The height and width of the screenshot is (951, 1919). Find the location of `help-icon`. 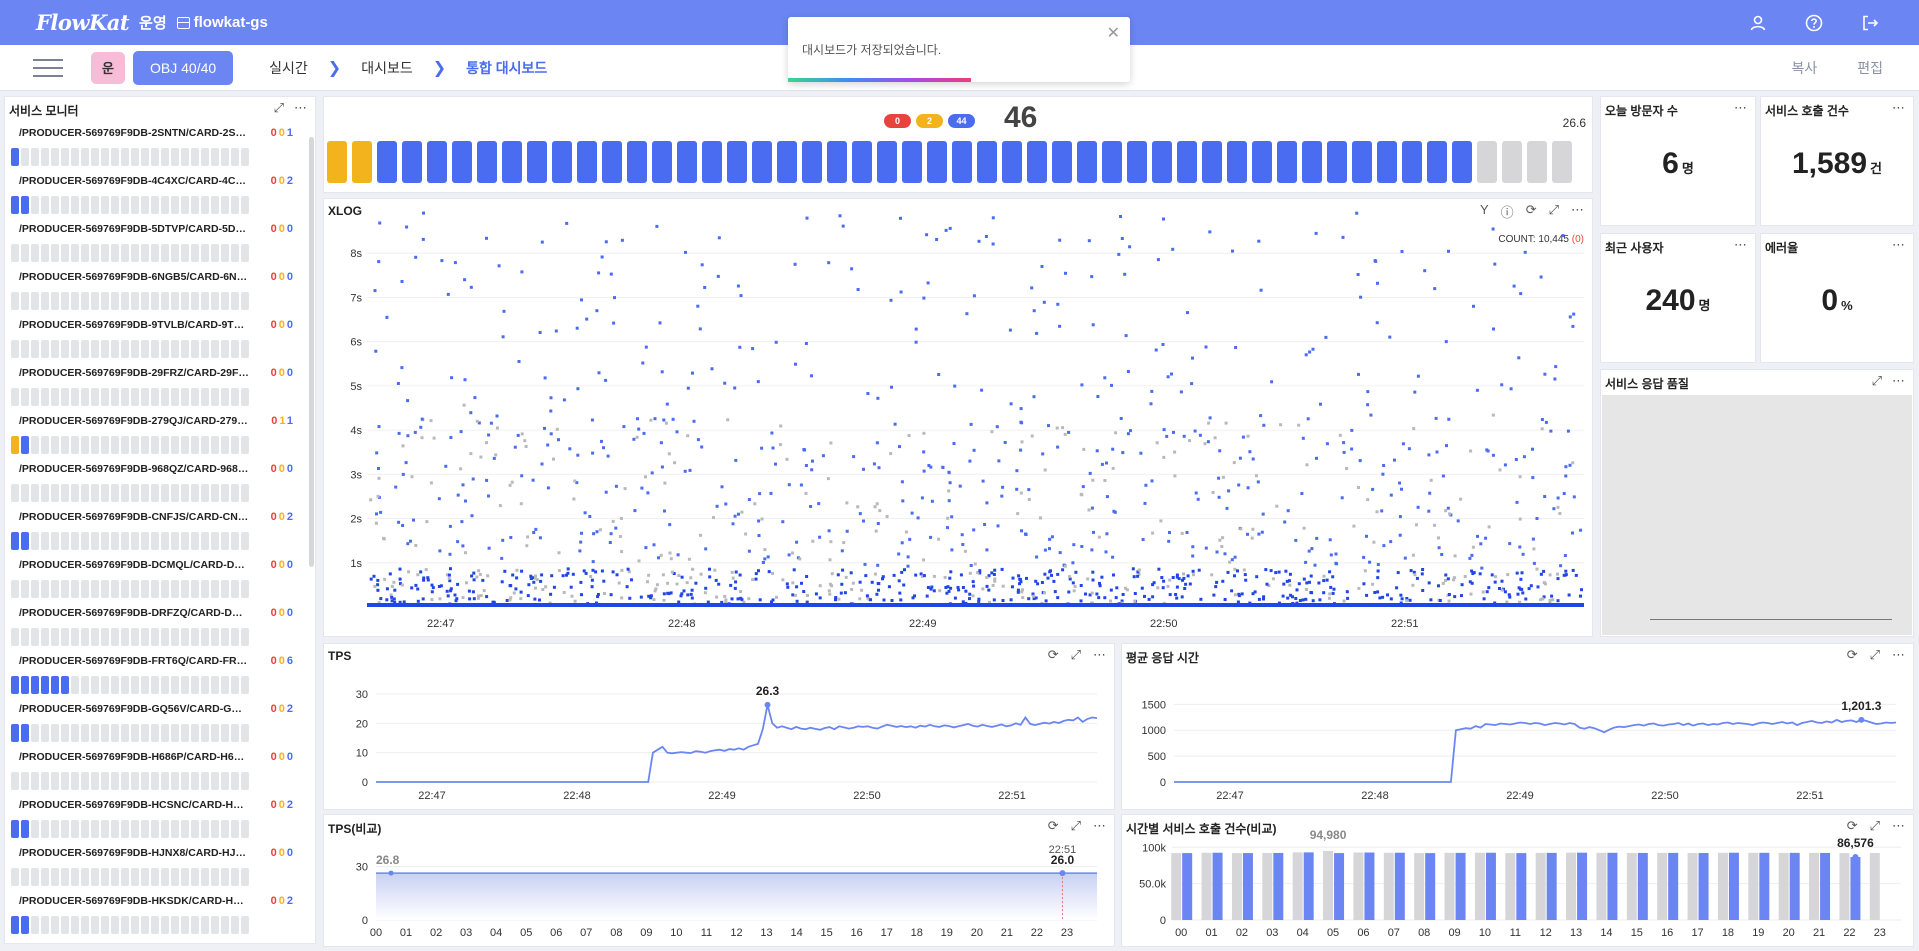

help-icon is located at coordinates (1814, 23).